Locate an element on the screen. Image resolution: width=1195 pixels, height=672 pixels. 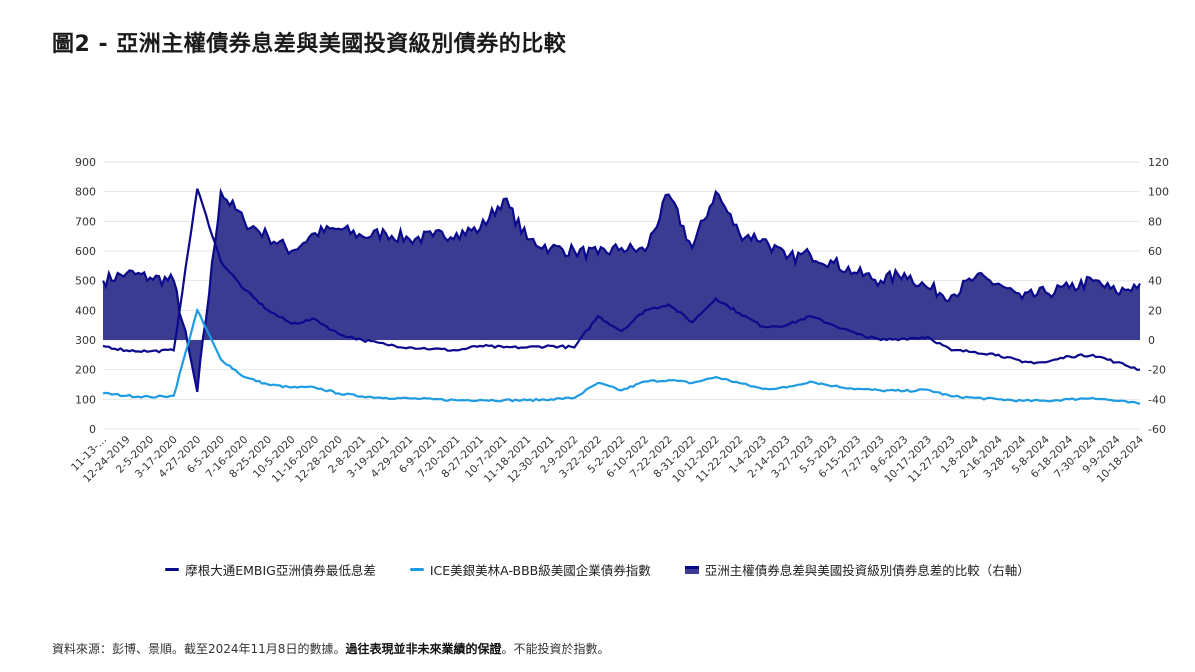
right-tick-label: 120 is located at coordinates (1158, 162).